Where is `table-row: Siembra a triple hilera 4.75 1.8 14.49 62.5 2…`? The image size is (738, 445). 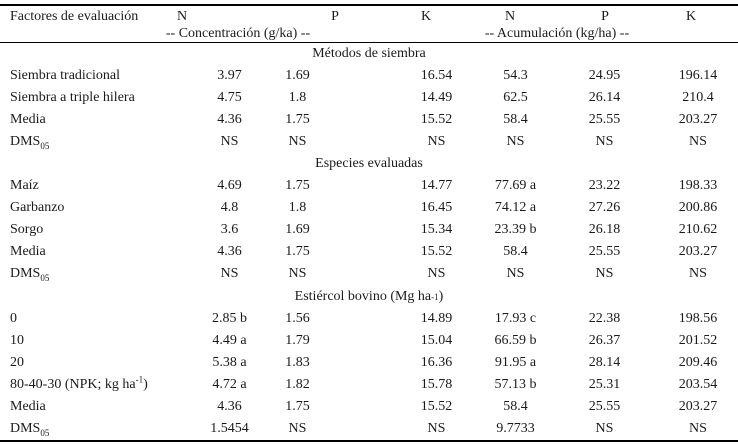
table-row: Siembra a triple hilera 4.75 1.8 14.49 62.5 2… is located at coordinates (369, 98).